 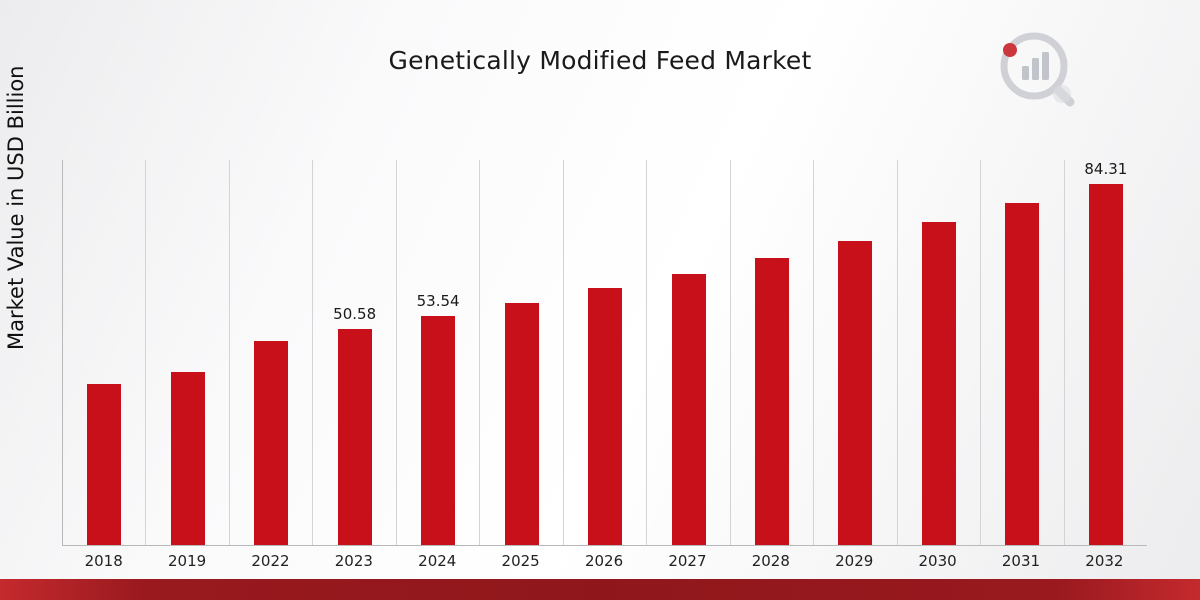 What do you see at coordinates (438, 301) in the screenshot?
I see `bar-value-label: 53.54` at bounding box center [438, 301].